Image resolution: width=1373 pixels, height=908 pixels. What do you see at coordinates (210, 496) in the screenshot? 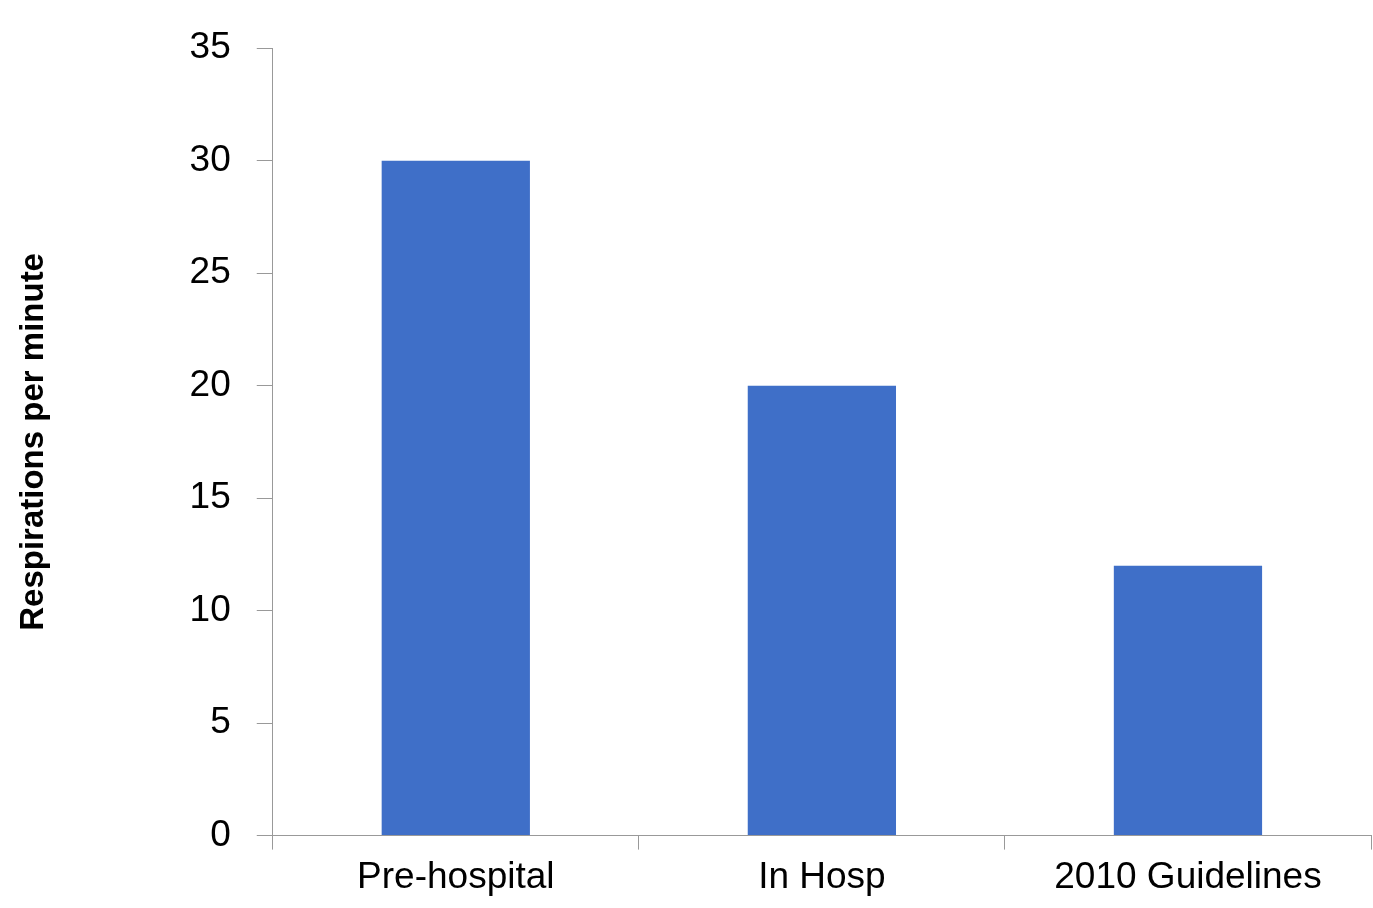
I see `y-tick-label: 15` at bounding box center [210, 496].